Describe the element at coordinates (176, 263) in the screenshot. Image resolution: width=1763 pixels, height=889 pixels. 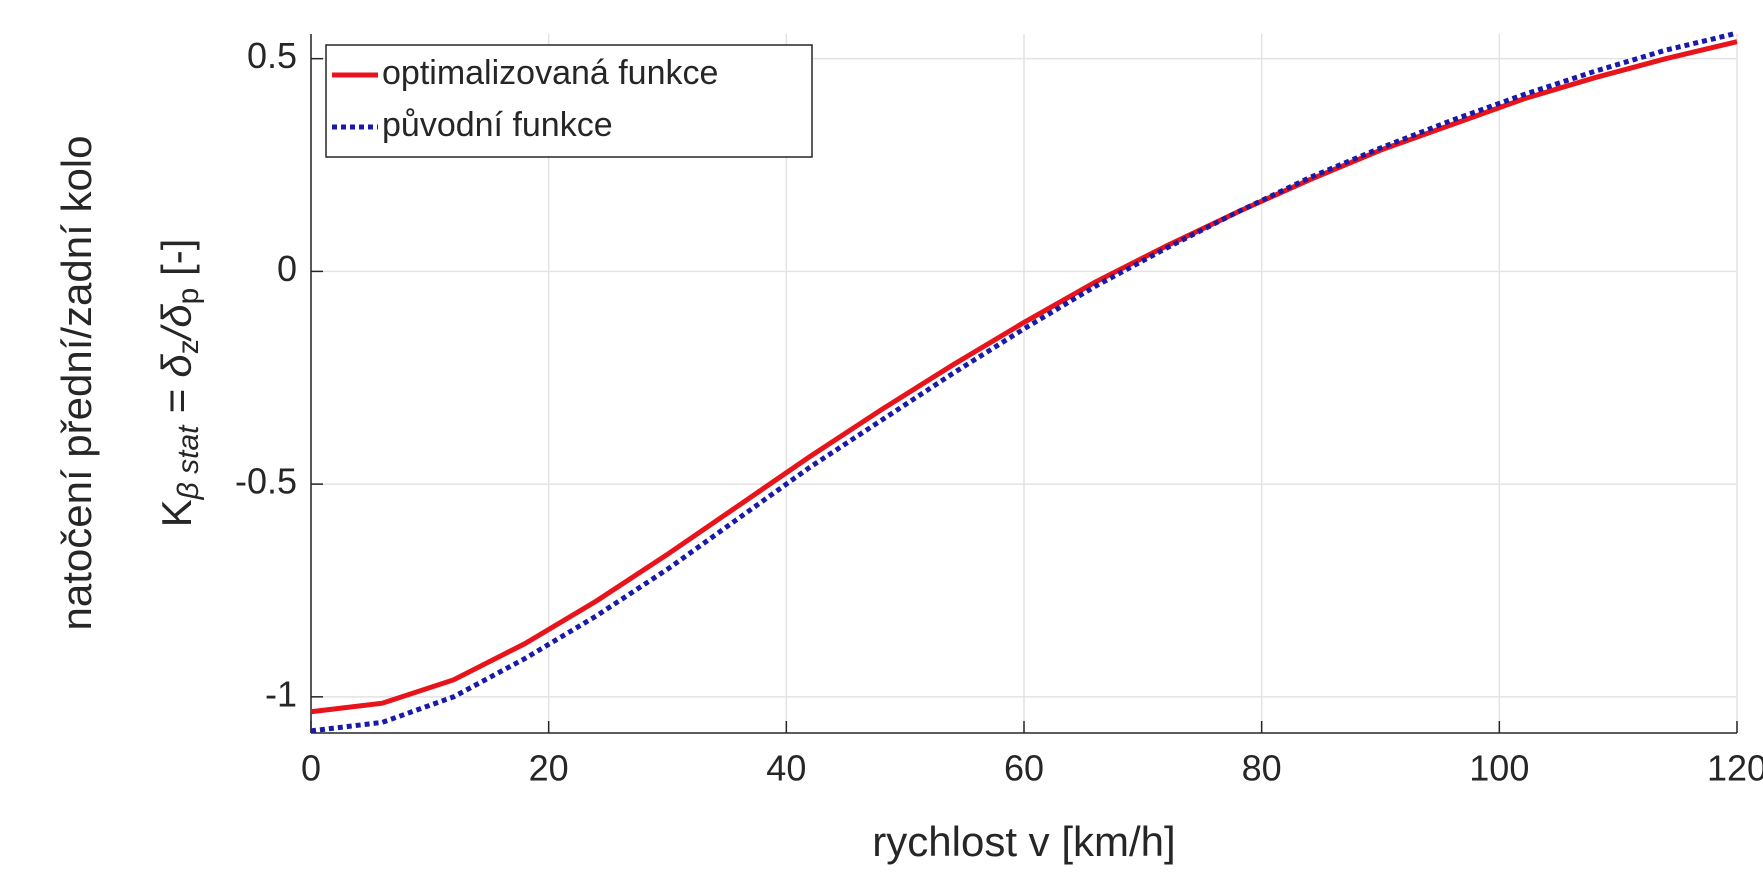
I see `y-axis-label-part: [-]` at that location.